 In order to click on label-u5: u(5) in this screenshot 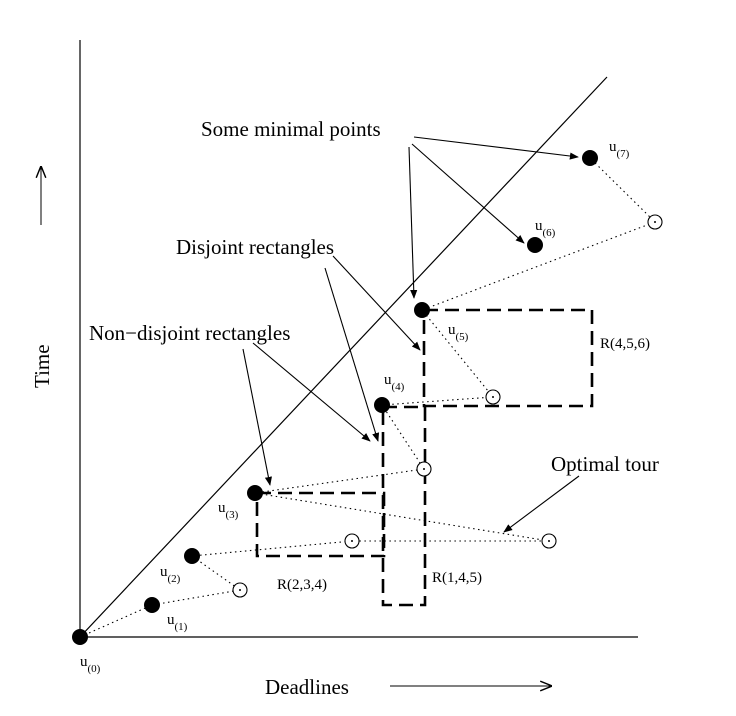, I will do `click(458, 332)`.